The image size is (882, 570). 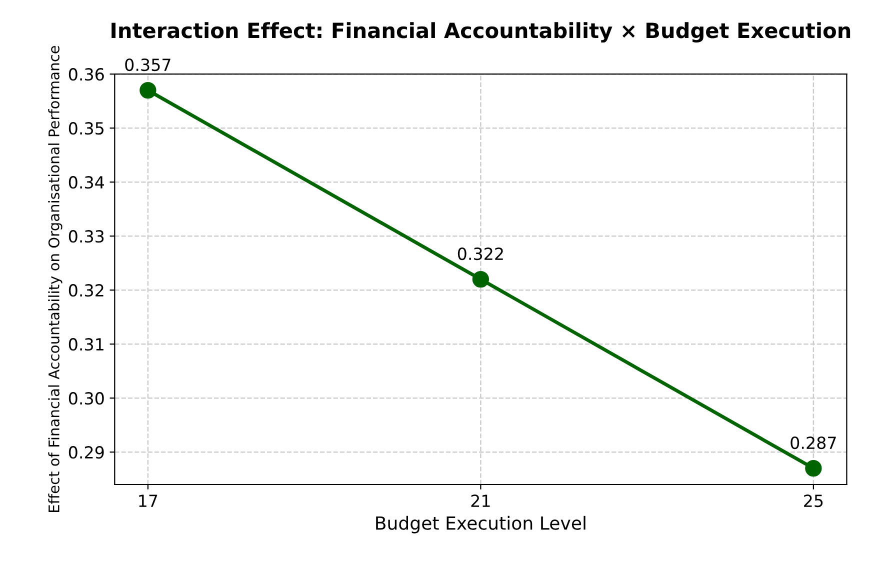 What do you see at coordinates (813, 443) in the screenshot?
I see `data-label: 0.287` at bounding box center [813, 443].